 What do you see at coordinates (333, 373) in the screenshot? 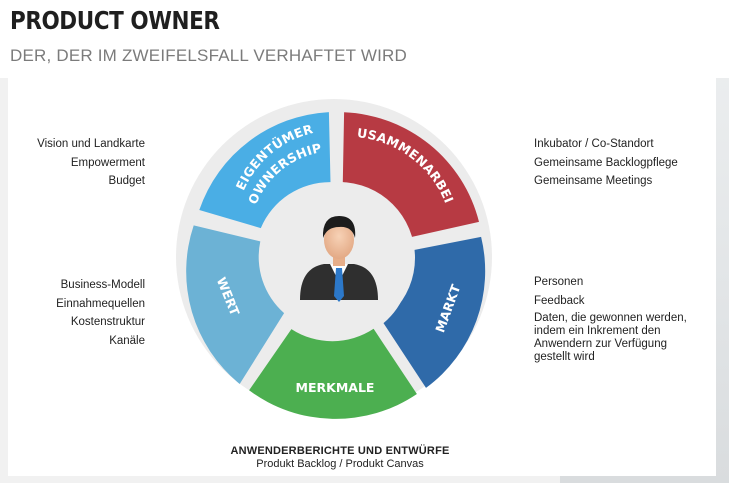
I see `segment-features` at bounding box center [333, 373].